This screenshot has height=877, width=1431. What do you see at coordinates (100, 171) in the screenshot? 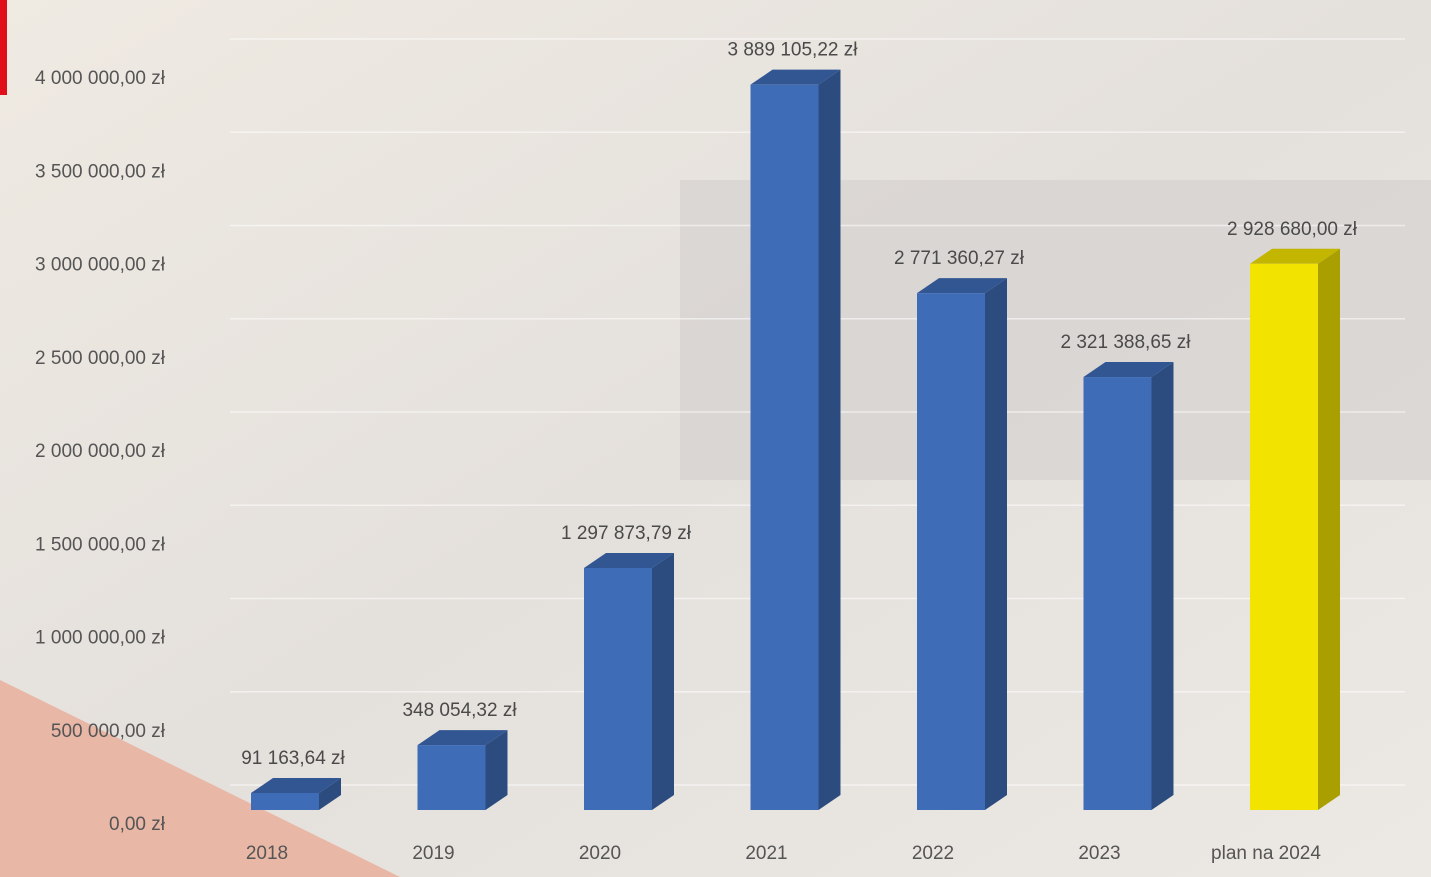
I see `y-tick-label: 3 500 000,00 zł` at bounding box center [100, 171].